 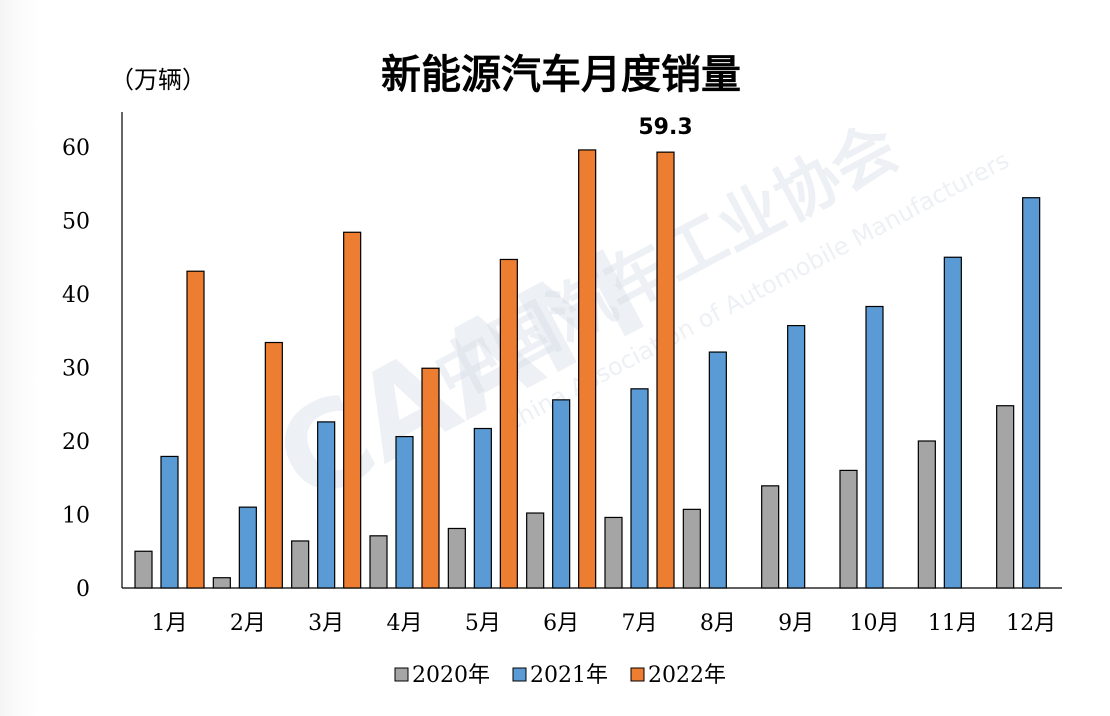 I want to click on y-tick-label: 20, so click(x=76, y=442).